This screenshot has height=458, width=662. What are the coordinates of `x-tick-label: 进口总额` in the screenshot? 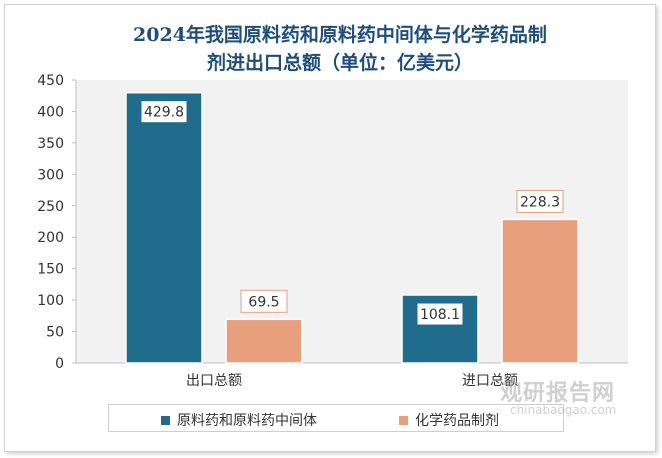 It's located at (490, 381).